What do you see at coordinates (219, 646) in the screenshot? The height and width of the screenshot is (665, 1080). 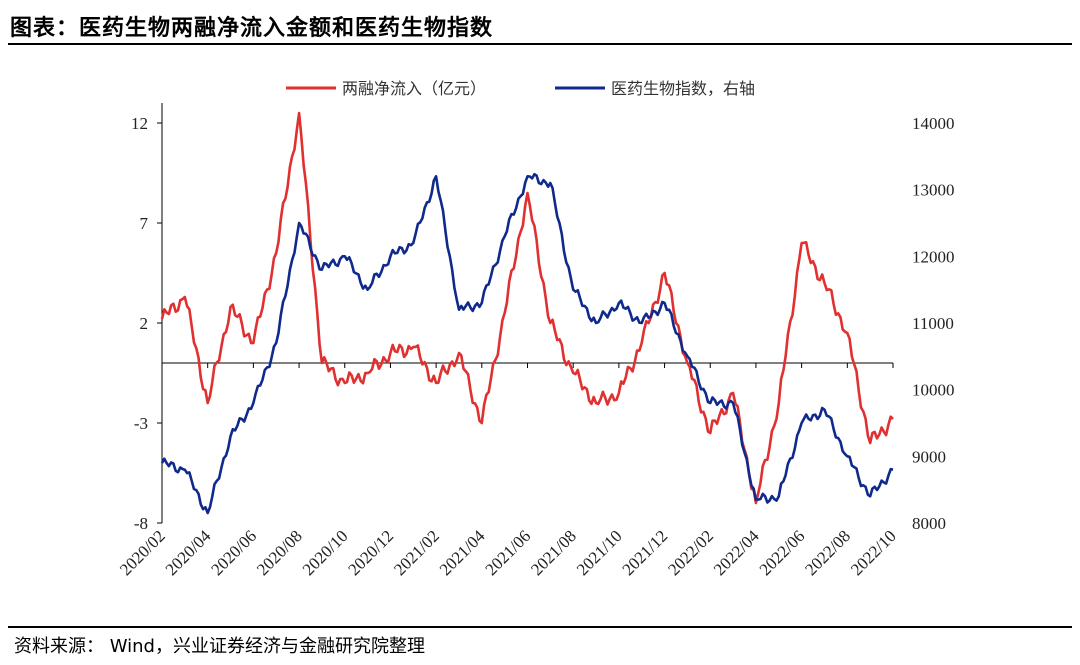 I see `source-note: 资料来源： Wind，兴业证券经济与金融研究院整理` at bounding box center [219, 646].